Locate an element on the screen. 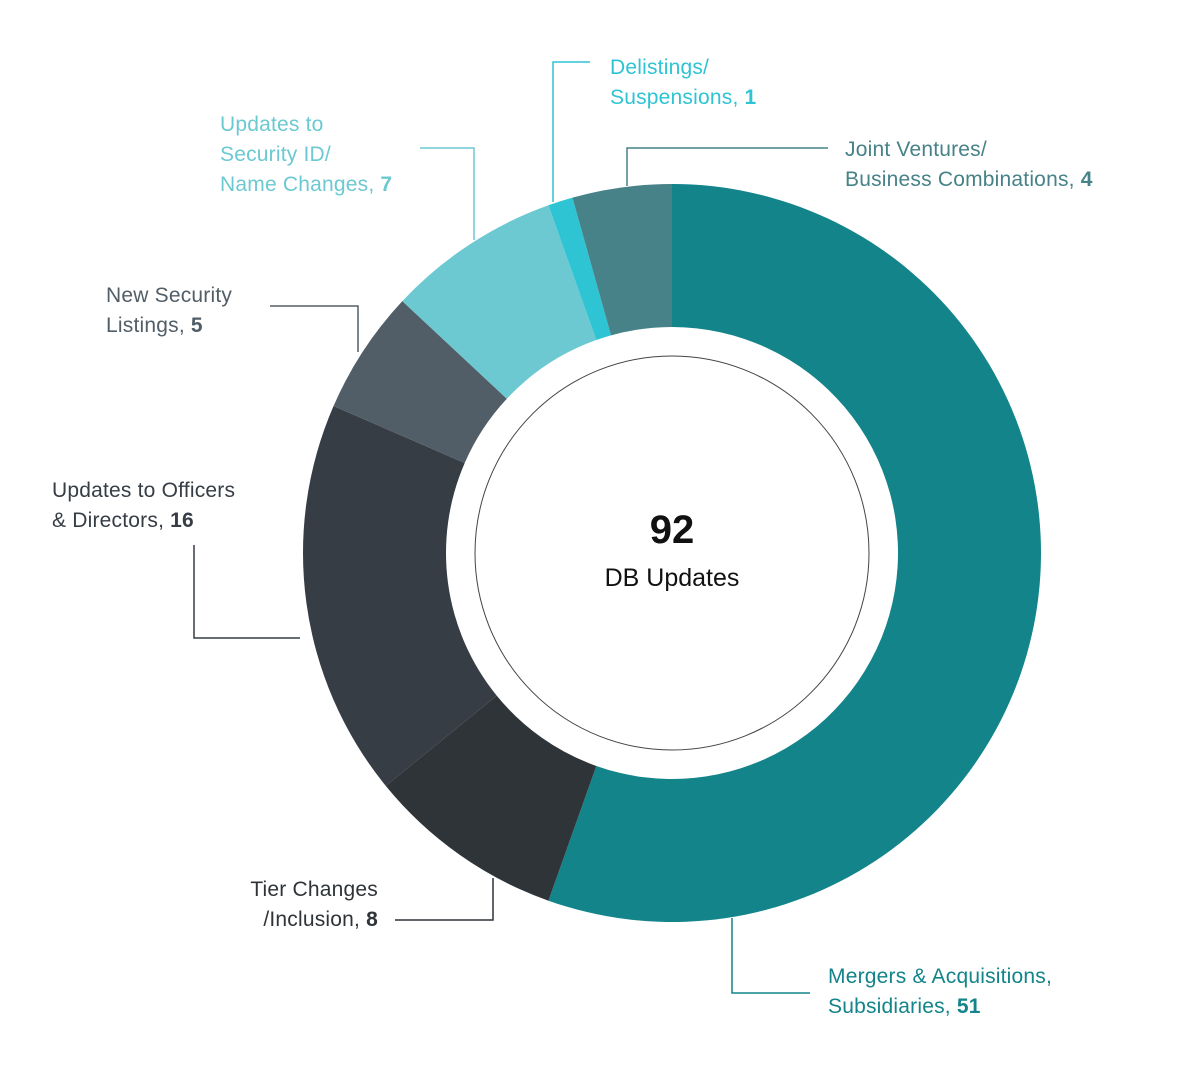  category-name: Updates to Officers & Directors is located at coordinates (144, 505).